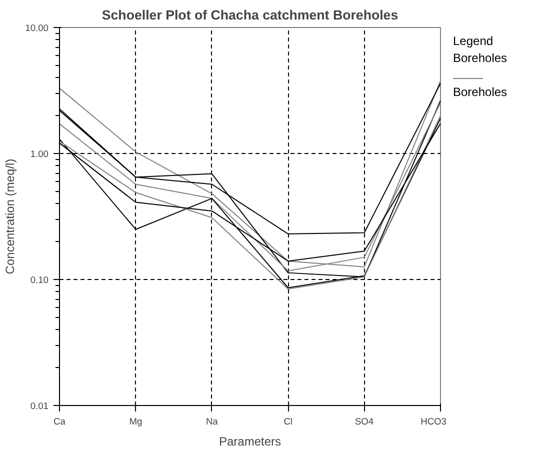 The width and height of the screenshot is (535, 454). What do you see at coordinates (480, 59) in the screenshot?
I see `annotation: Boreholes` at bounding box center [480, 59].